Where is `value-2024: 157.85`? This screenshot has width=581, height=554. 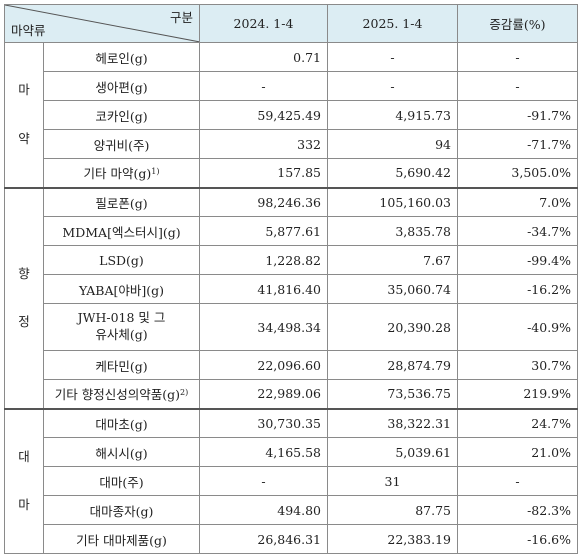 value-2024: 157.85 is located at coordinates (263, 173).